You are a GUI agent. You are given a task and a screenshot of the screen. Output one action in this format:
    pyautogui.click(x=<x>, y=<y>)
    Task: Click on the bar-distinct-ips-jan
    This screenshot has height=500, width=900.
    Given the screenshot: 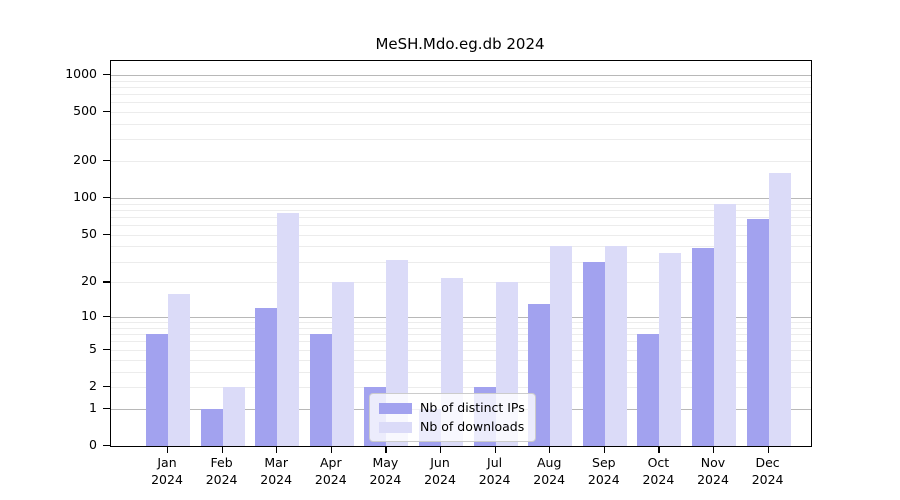 What is the action you would take?
    pyautogui.click(x=157, y=390)
    